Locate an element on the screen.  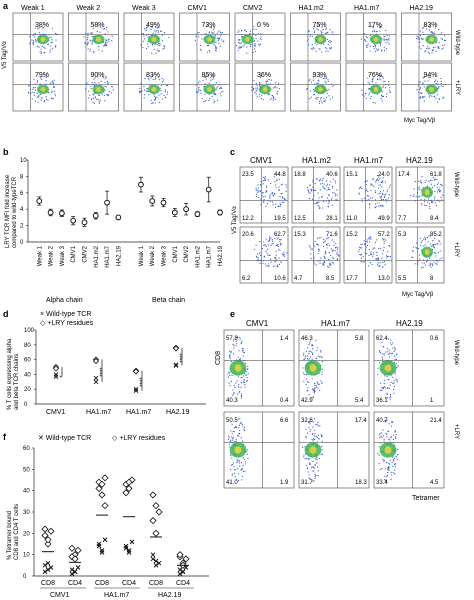
panel-b-point is located at coordinates (107, 202).